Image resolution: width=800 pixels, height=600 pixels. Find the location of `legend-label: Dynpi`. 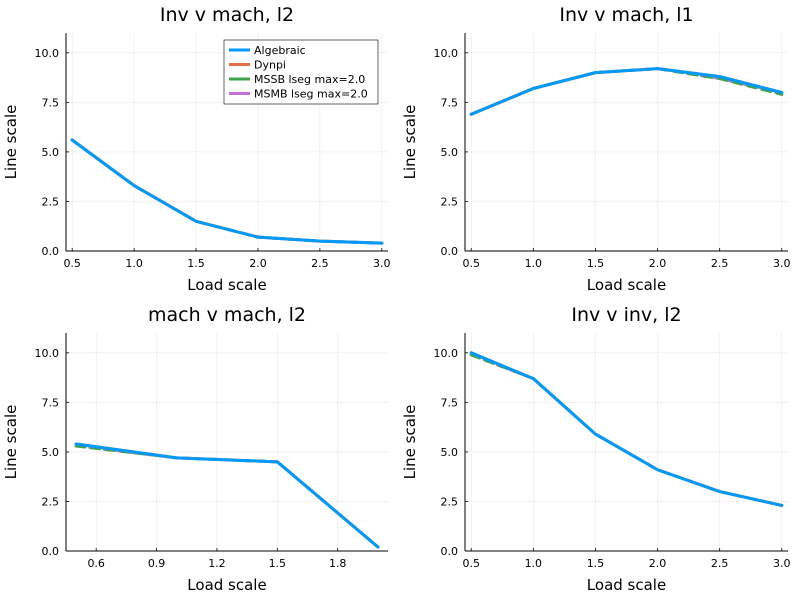

legend-label: Dynpi is located at coordinates (270, 65).